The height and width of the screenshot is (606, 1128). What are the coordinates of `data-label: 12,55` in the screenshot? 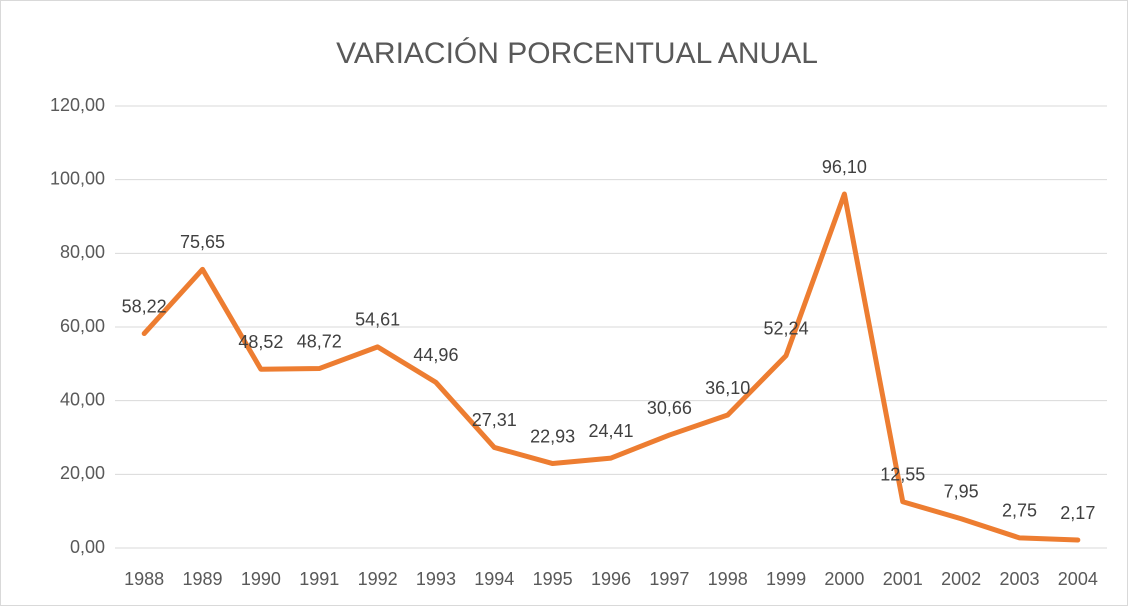 It's located at (902, 475).